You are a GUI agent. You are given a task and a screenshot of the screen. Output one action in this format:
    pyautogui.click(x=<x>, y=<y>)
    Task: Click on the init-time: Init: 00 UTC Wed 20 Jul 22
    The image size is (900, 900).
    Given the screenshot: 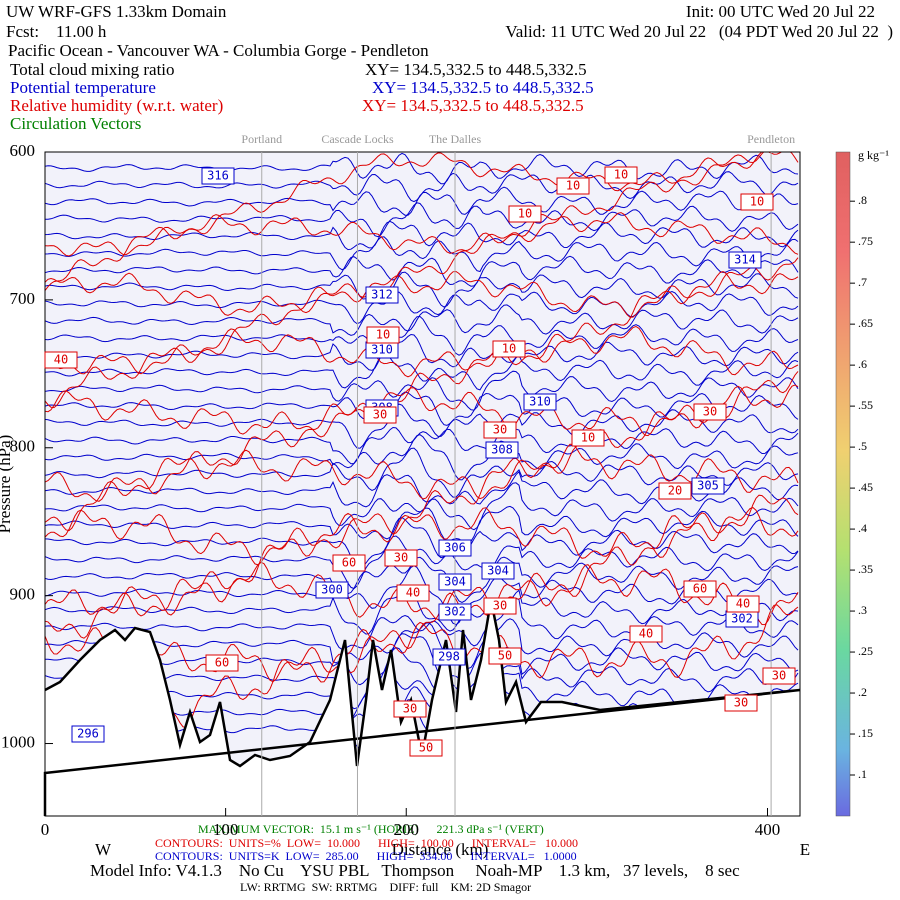 What is the action you would take?
    pyautogui.click(x=780, y=11)
    